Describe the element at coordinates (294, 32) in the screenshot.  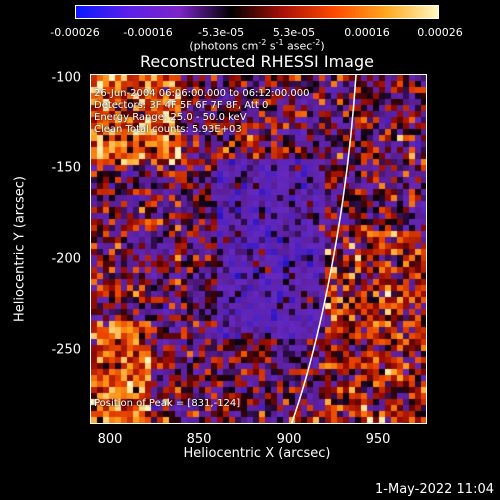
I see `colorbar-tick-label: 5.3e-05` at that location.